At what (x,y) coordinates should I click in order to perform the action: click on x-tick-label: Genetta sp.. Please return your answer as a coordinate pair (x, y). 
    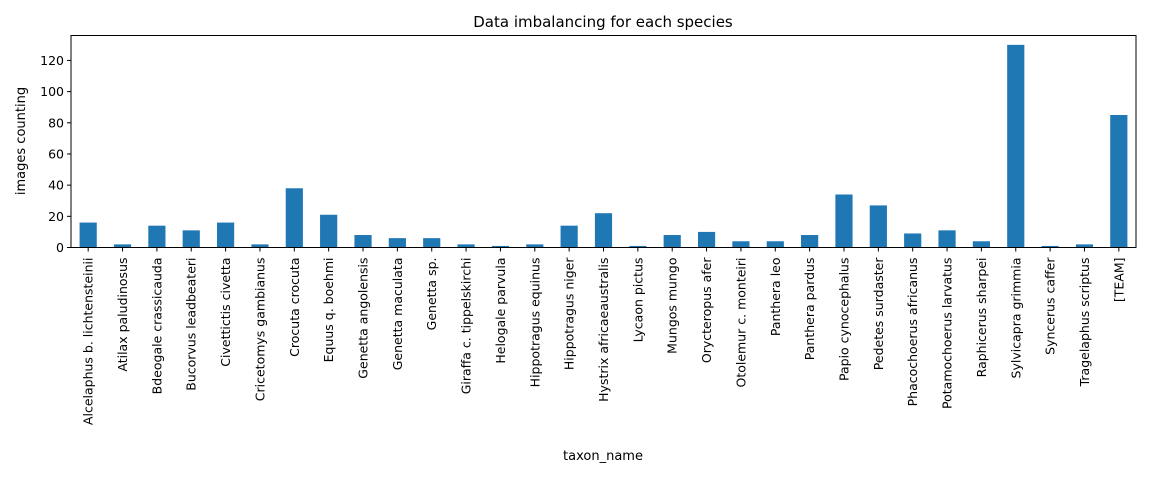
    Looking at the image, I should click on (431, 294).